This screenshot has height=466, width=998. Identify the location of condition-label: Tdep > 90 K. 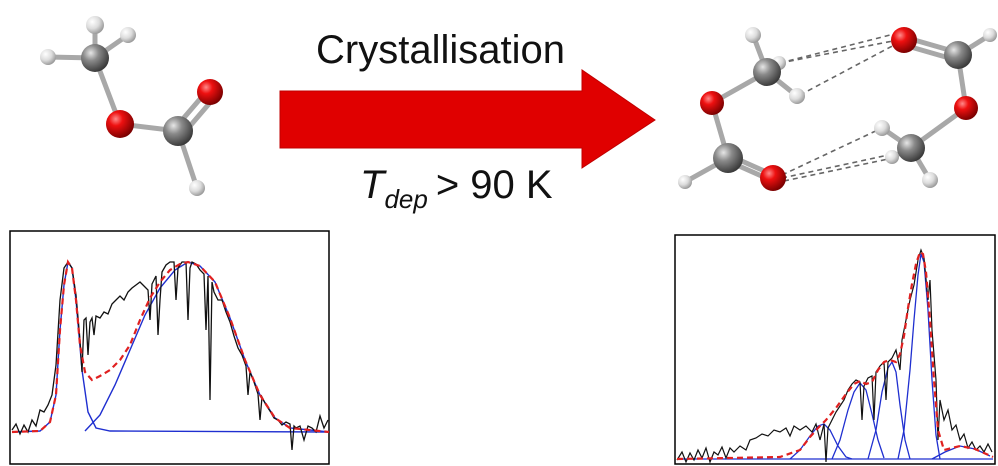
(456, 188).